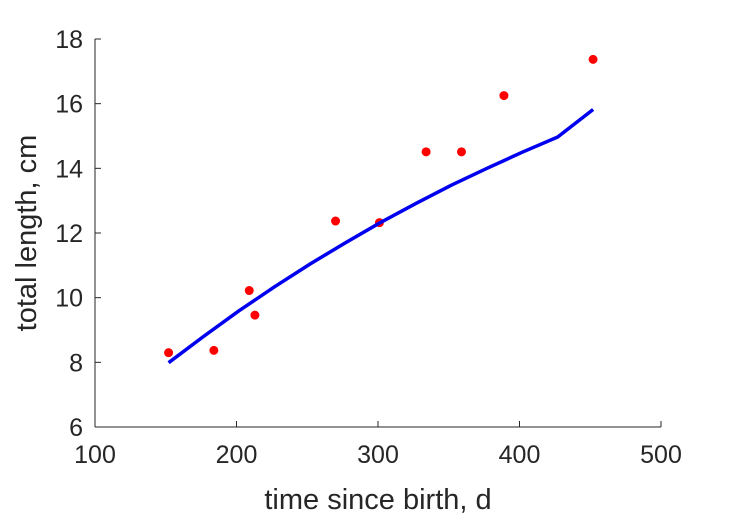  I want to click on x-tick-label: 100, so click(95, 455).